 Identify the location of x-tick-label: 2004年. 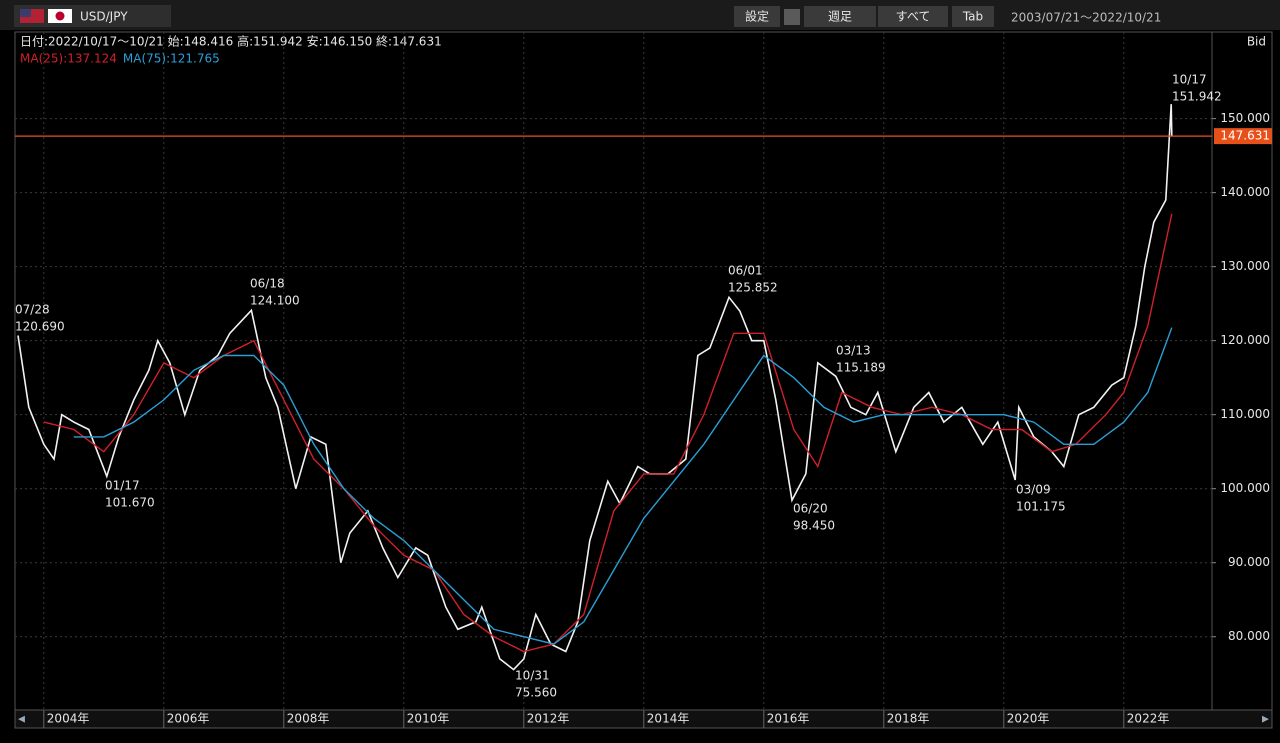
(68, 719).